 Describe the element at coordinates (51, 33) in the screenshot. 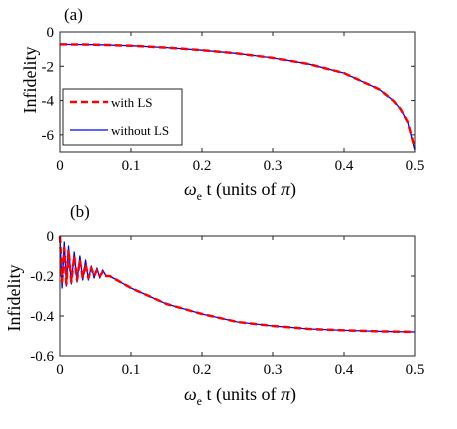

I see `panel-a-ytick-label: 0` at that location.